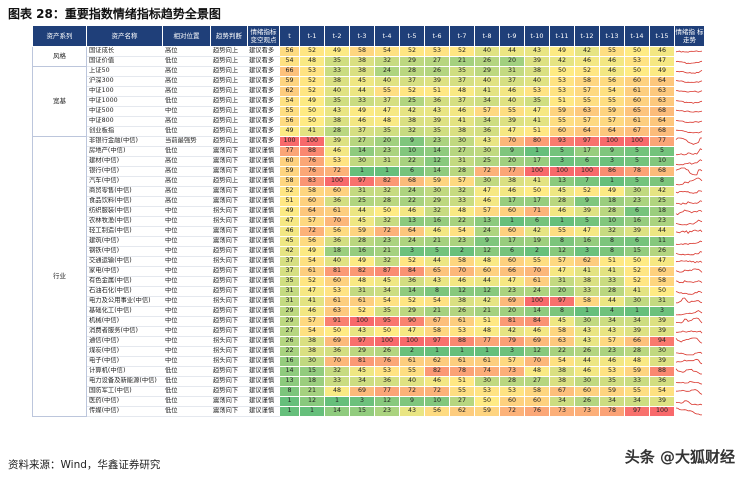 This screenshot has height=478, width=745. What do you see at coordinates (412, 111) in the screenshot?
I see `value-cell: 42` at bounding box center [412, 111].